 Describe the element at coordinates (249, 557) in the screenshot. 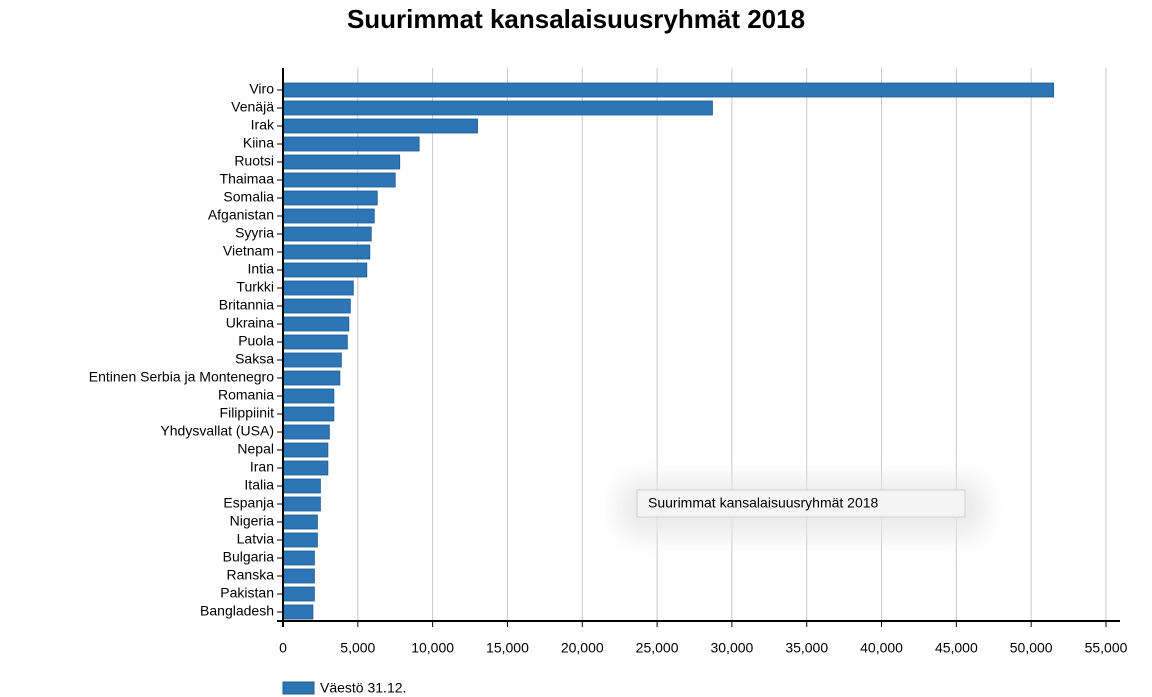

I see `y-tick-label: Bulgaria` at that location.